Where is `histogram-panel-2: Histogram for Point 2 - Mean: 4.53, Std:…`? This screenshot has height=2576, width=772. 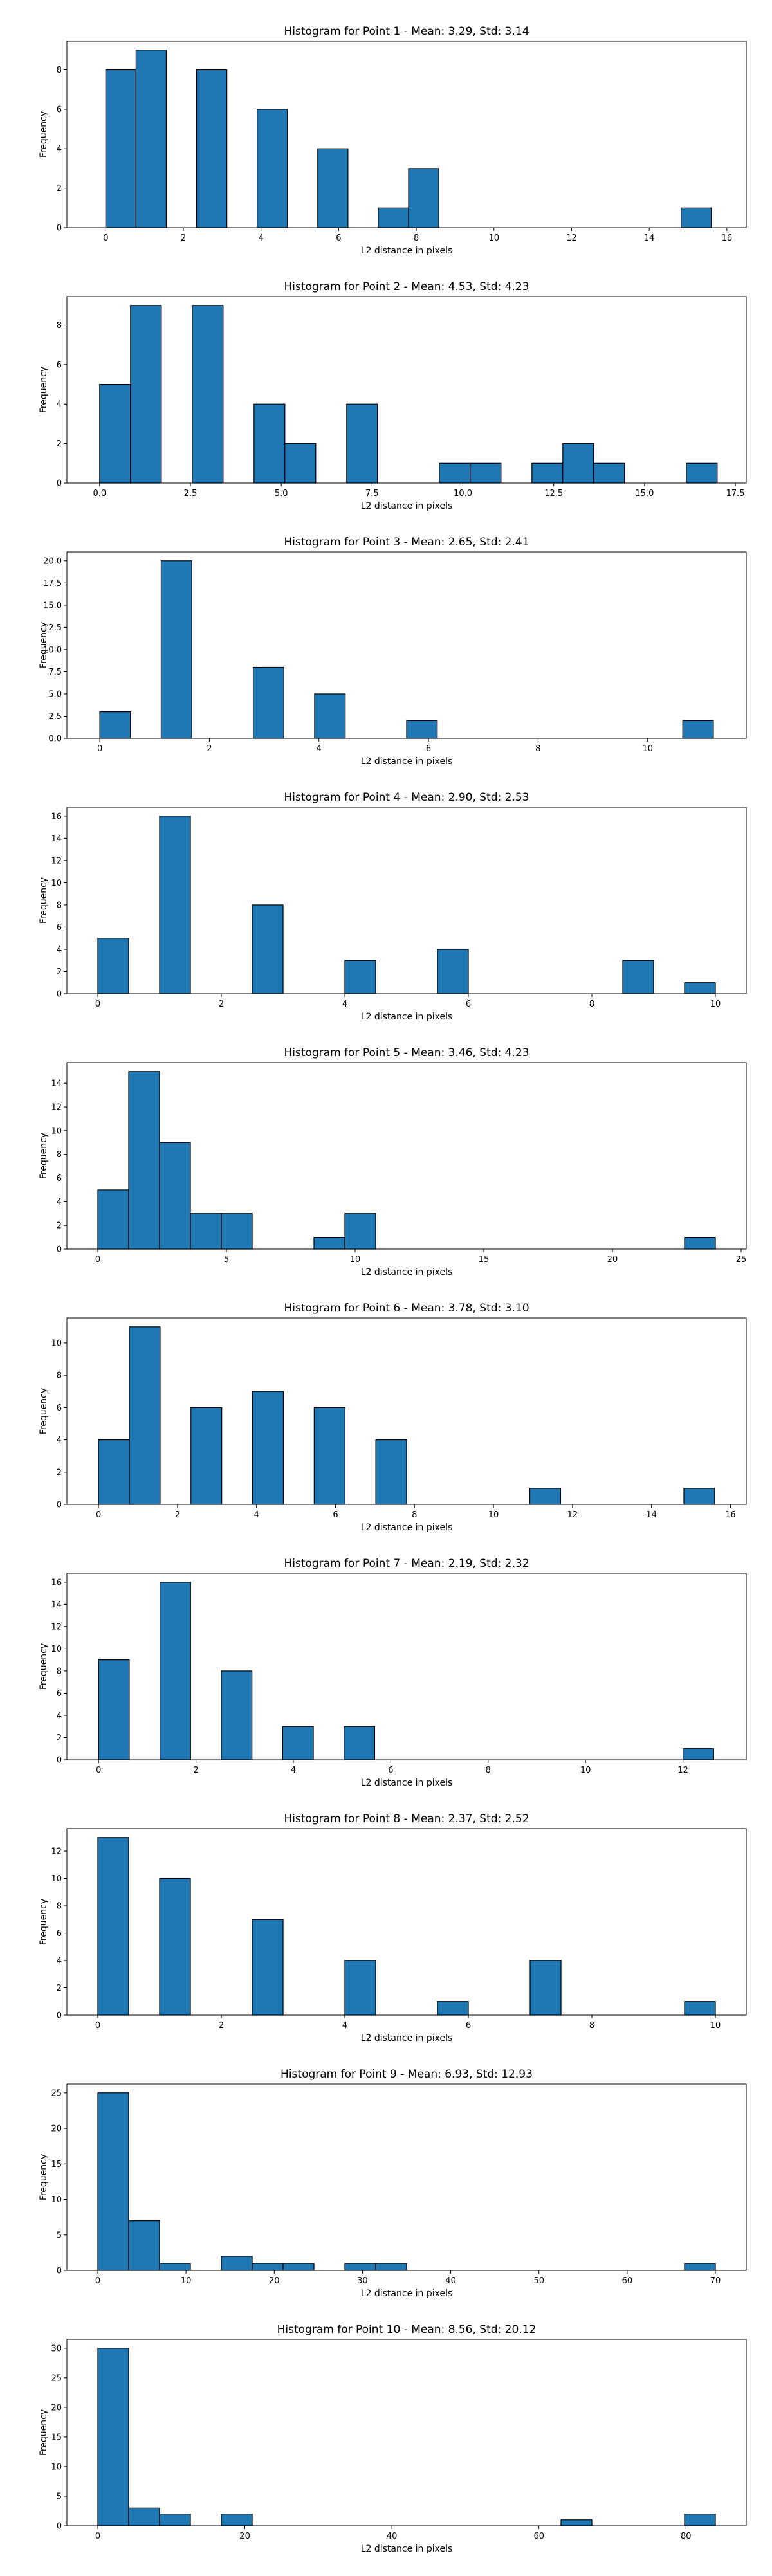
histogram-panel-2: Histogram for Point 2 - Mean: 4.53, Std:… is located at coordinates (393, 395).